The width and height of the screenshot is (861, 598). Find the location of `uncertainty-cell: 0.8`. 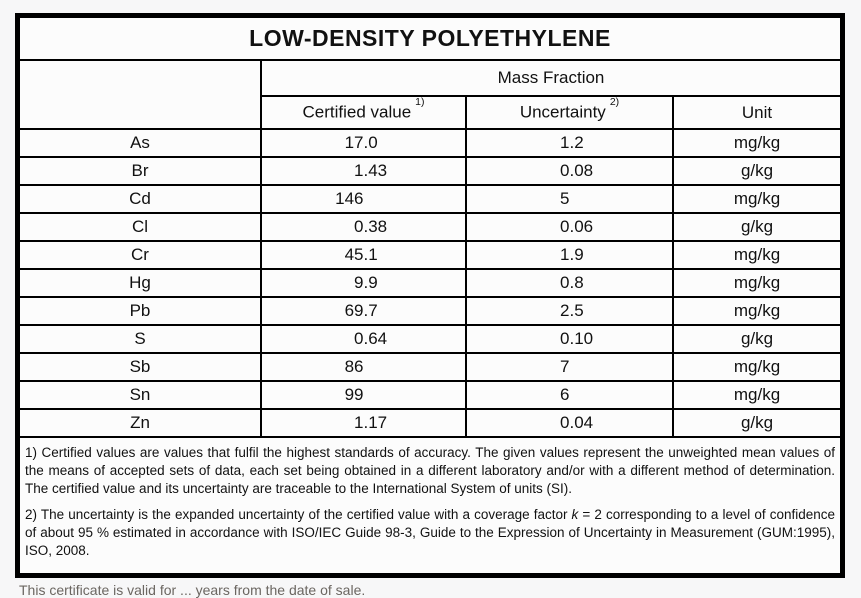

uncertainty-cell: 0.8 is located at coordinates (569, 283).